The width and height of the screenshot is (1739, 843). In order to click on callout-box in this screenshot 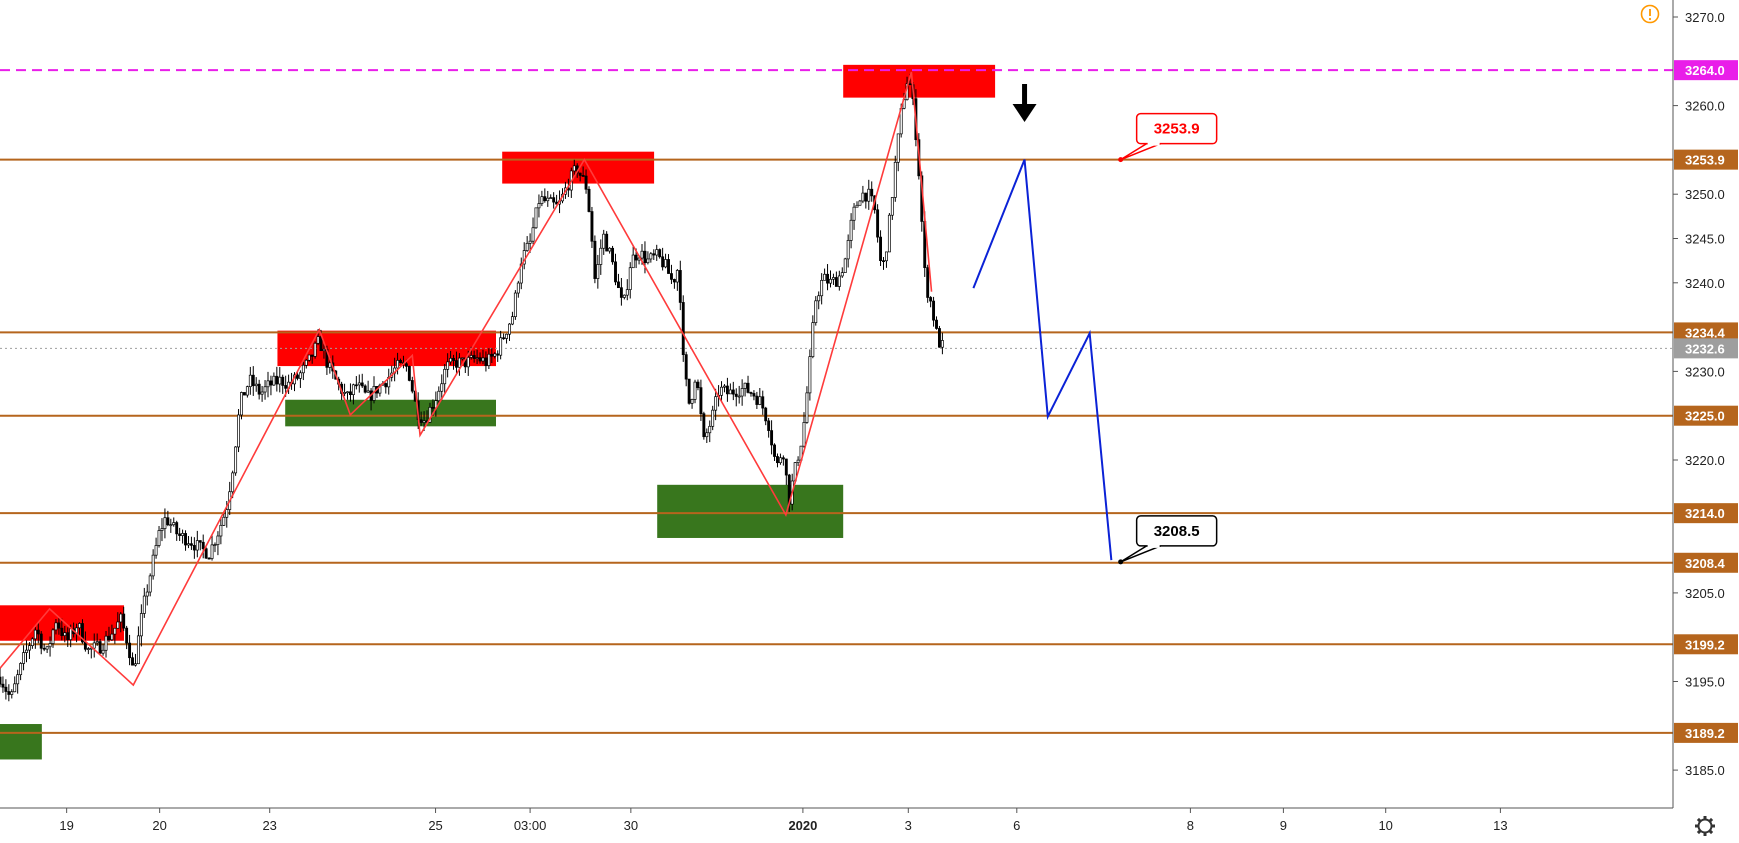, I will do `click(1176, 128)`.